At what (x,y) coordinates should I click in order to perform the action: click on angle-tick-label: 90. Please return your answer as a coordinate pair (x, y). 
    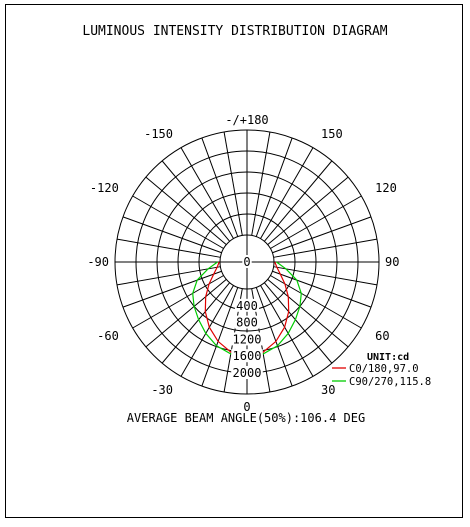
    Looking at the image, I should click on (392, 262).